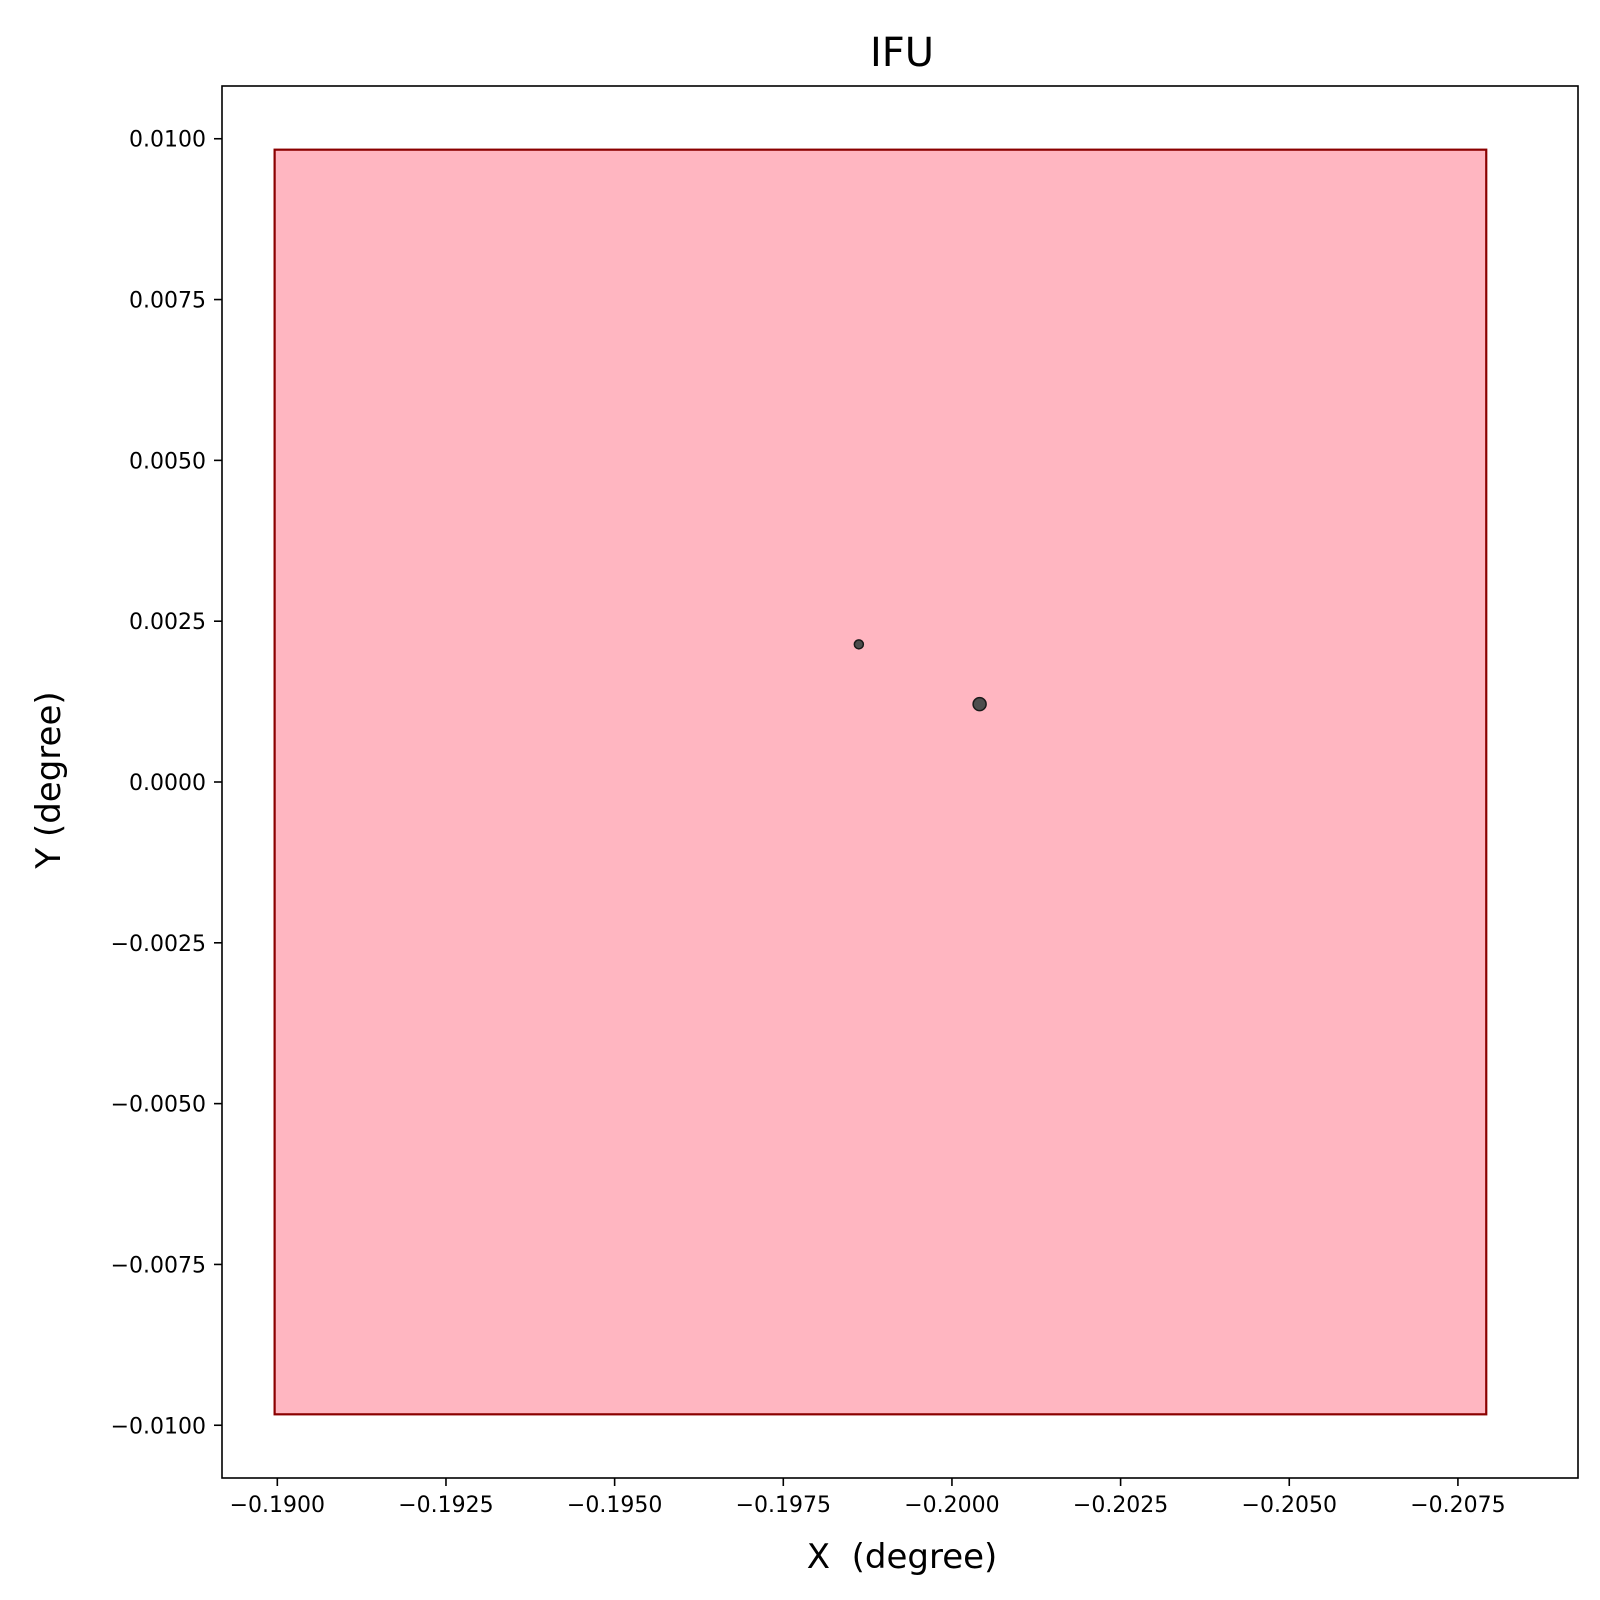  What do you see at coordinates (445, 1505) in the screenshot?
I see `x-tick-label: −0.1925` at bounding box center [445, 1505].